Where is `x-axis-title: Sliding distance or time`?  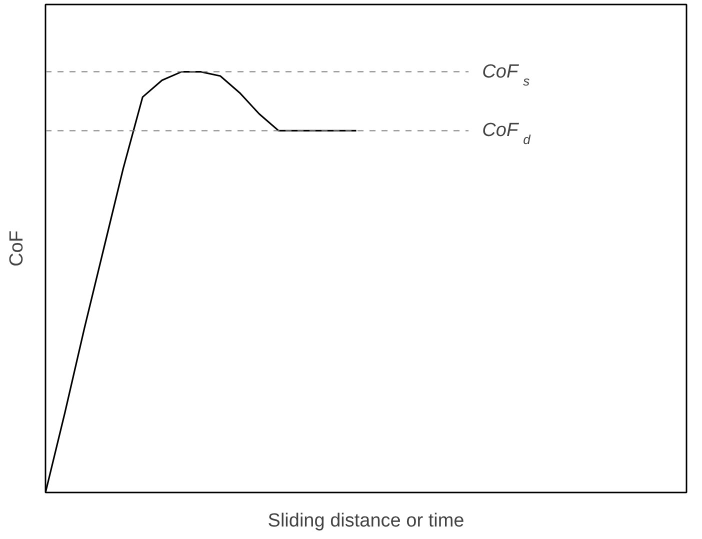
x-axis-title: Sliding distance or time is located at coordinates (366, 521).